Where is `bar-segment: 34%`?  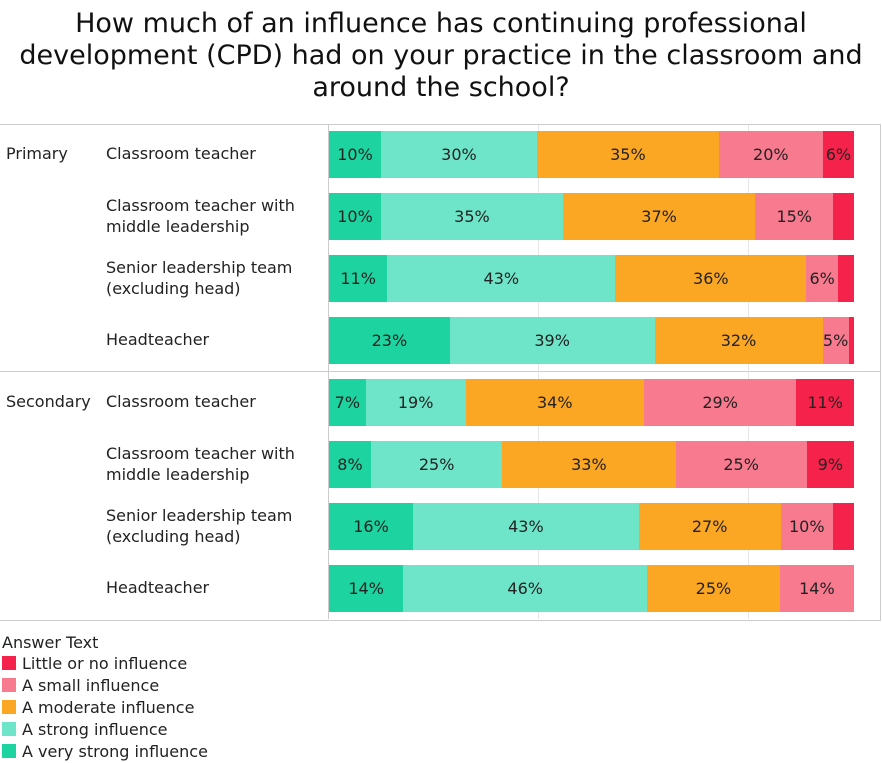
bar-segment: 34% is located at coordinates (554, 402).